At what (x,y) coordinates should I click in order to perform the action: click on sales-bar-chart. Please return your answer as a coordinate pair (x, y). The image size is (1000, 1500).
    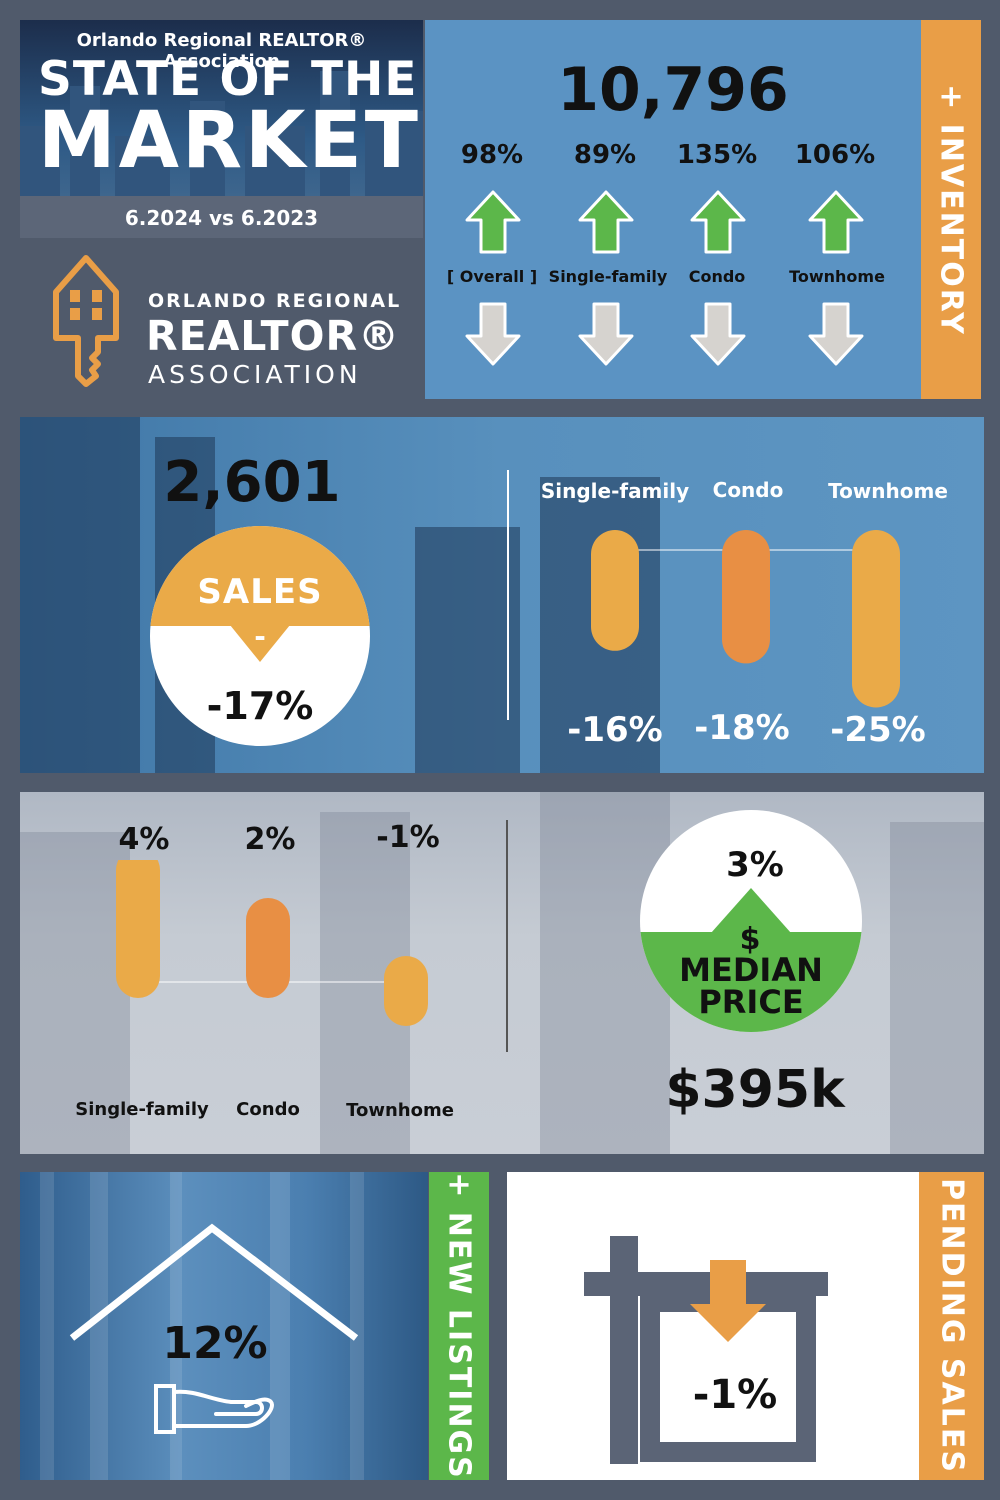
    Looking at the image, I should click on (745, 619).